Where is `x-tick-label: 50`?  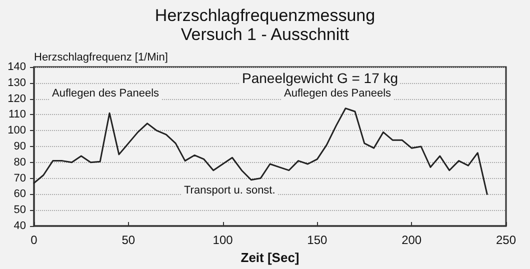
x-tick-label: 50 is located at coordinates (129, 240).